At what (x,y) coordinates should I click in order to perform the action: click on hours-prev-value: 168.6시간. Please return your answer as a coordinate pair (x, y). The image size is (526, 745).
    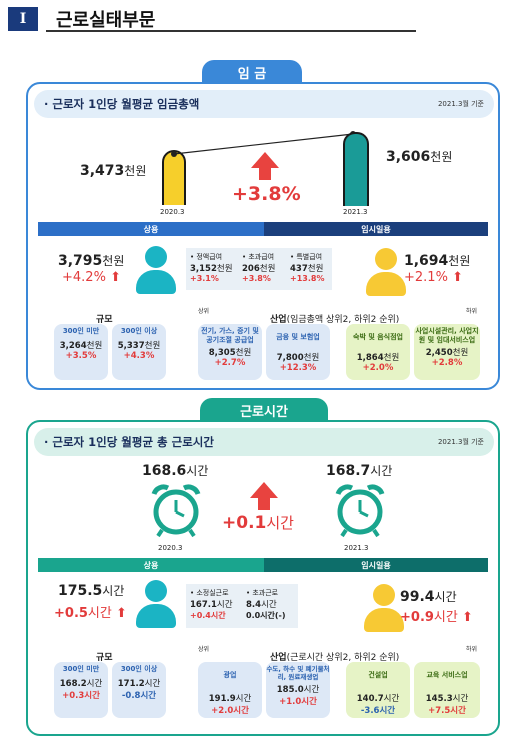
    Looking at the image, I should click on (175, 470).